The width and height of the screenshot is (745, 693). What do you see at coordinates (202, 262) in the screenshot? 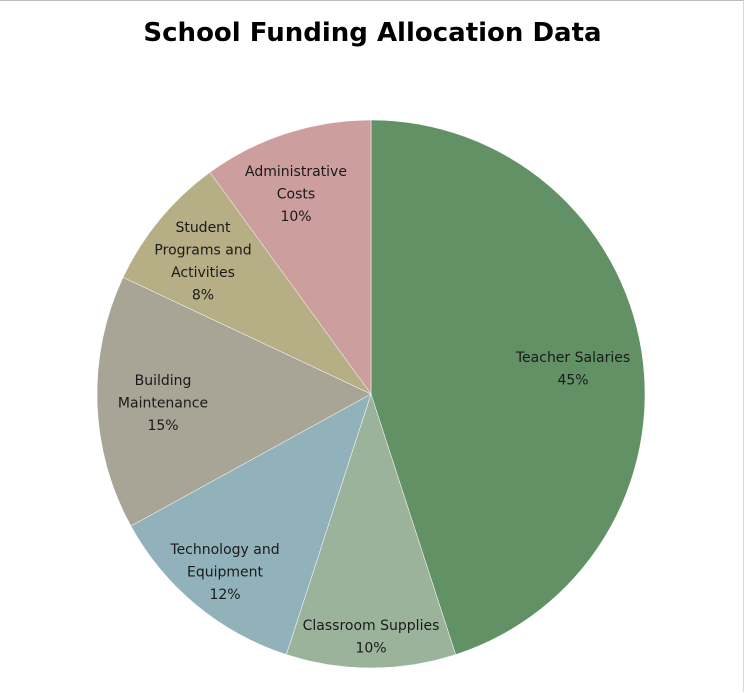
I see `slice-label: Student Programs and Activities 8%` at bounding box center [202, 262].